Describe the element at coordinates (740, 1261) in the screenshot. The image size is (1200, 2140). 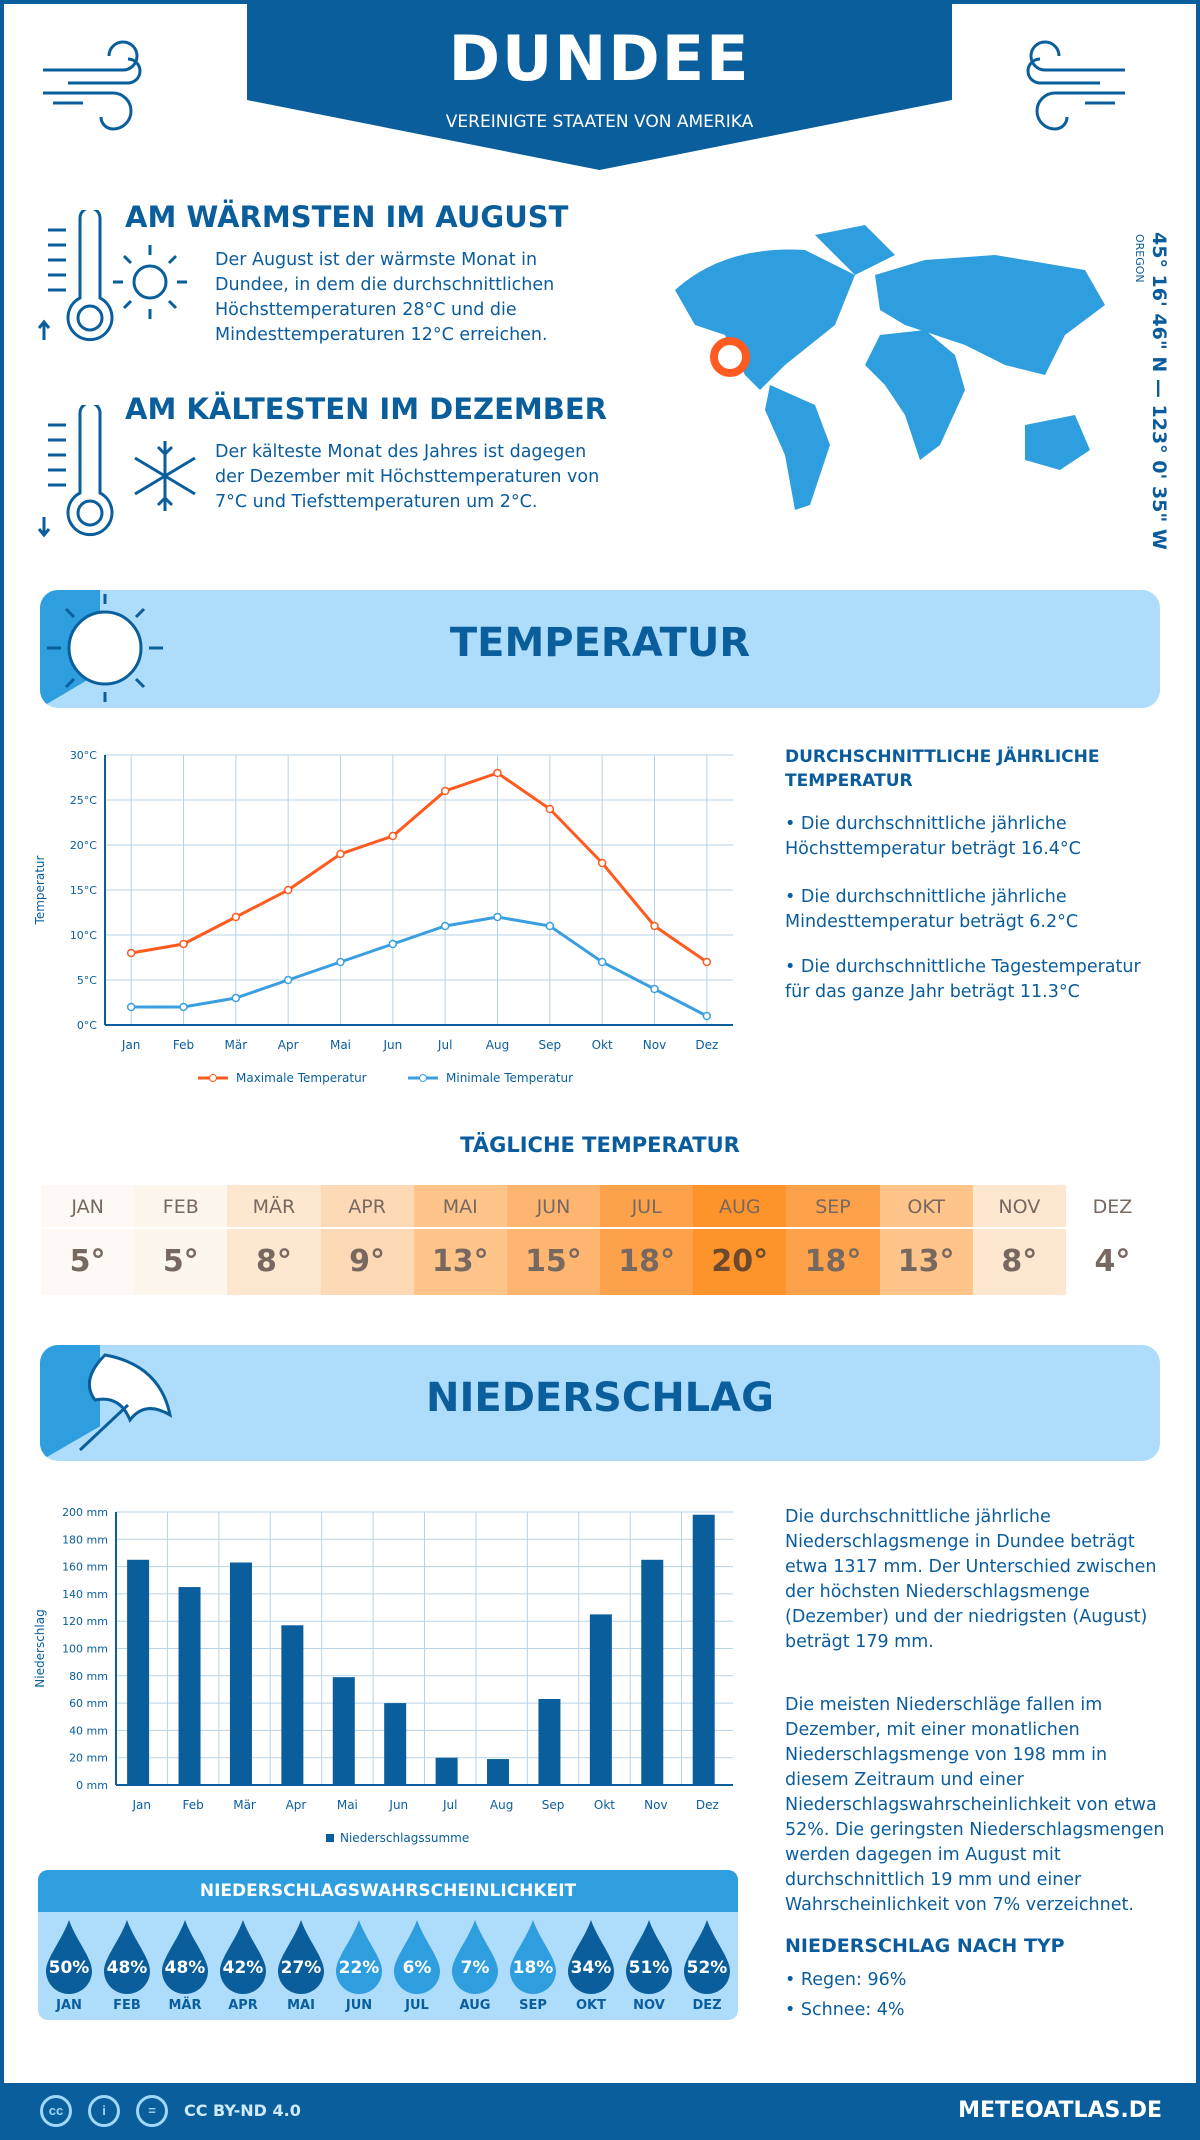
I see `daily-value: 20°` at that location.